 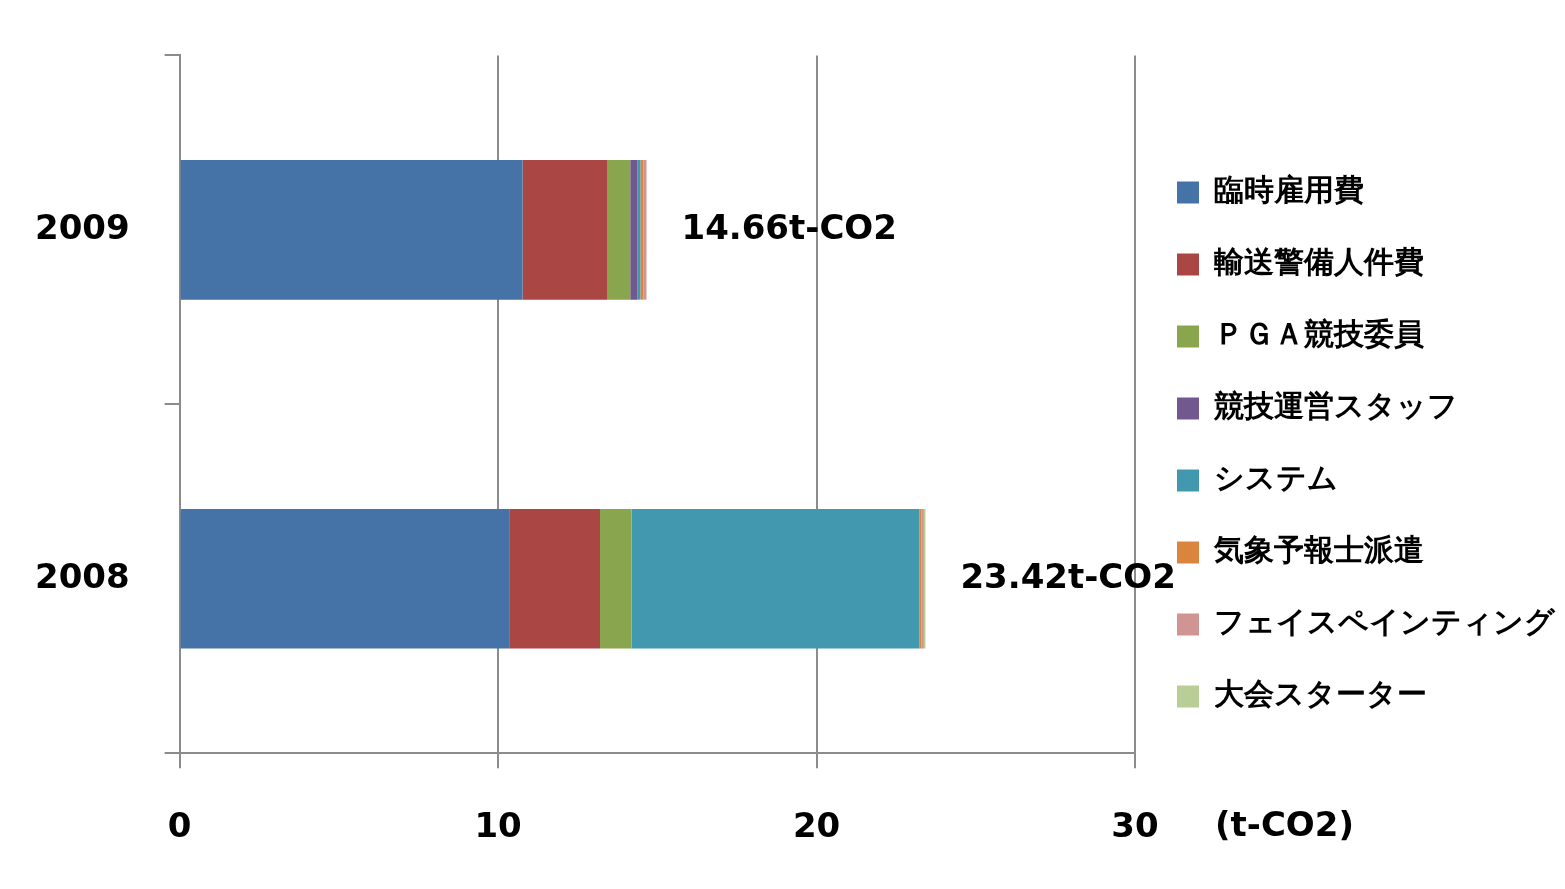 I want to click on legend-label: 輸送警備人件費, so click(x=1318, y=262).